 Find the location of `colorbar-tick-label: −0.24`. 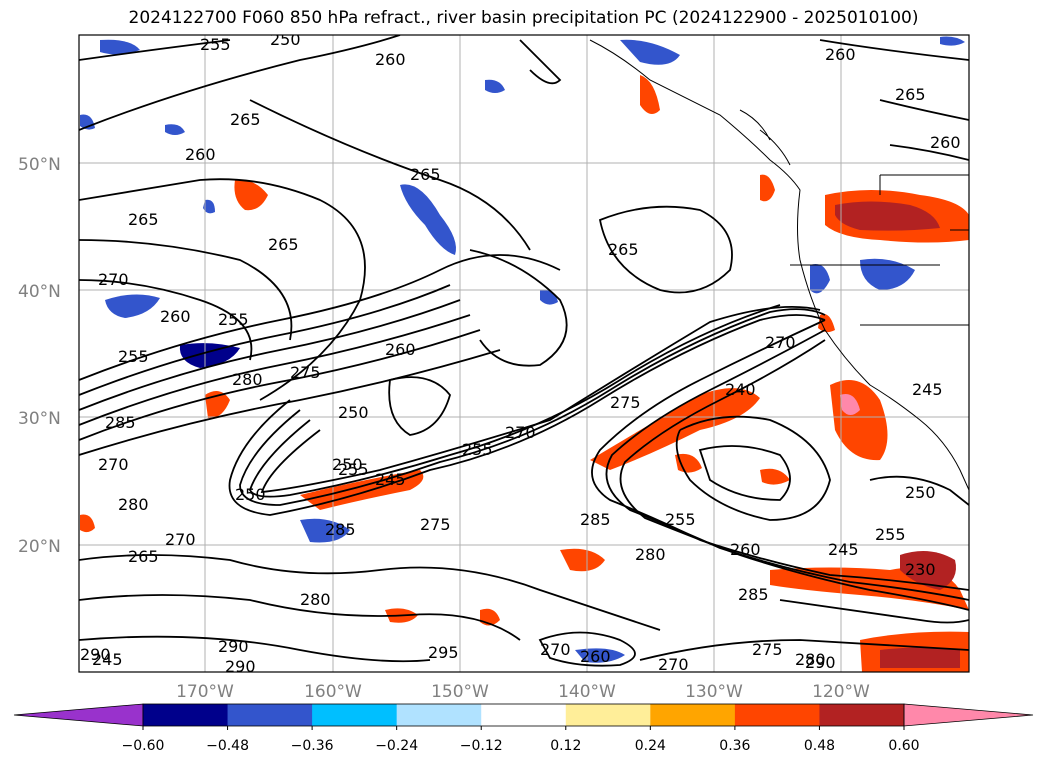

colorbar-tick-label: −0.24 is located at coordinates (396, 746).